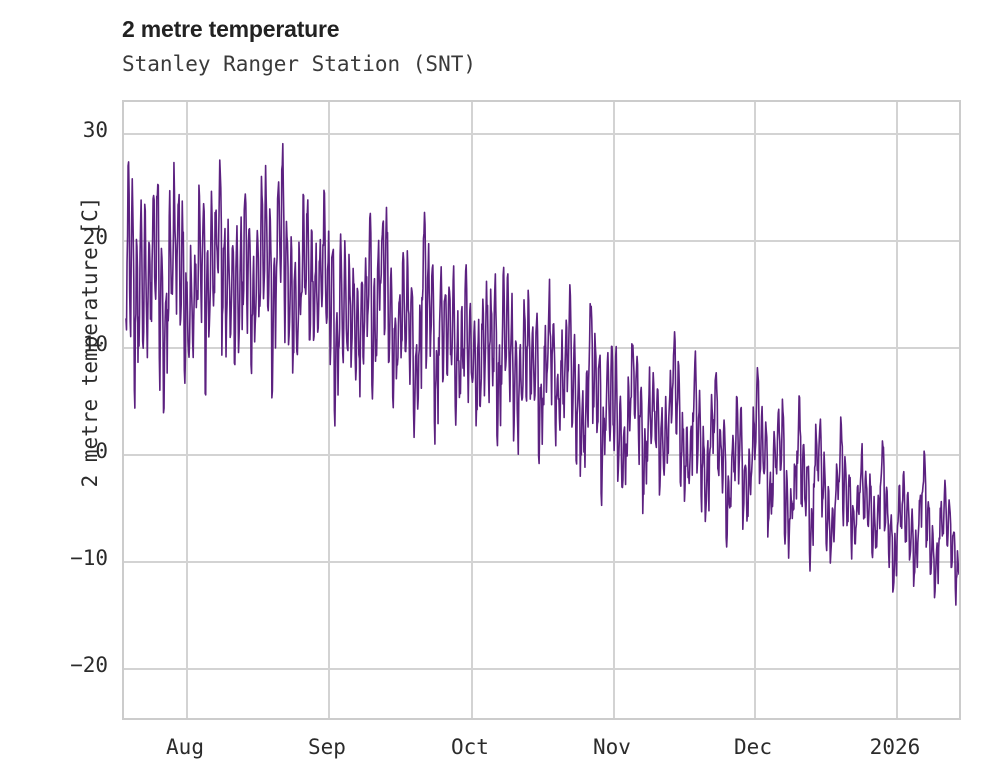 Image resolution: width=981 pixels, height=782 pixels. Describe the element at coordinates (231, 29) in the screenshot. I see `chart-title: 2 metre temperature` at that location.